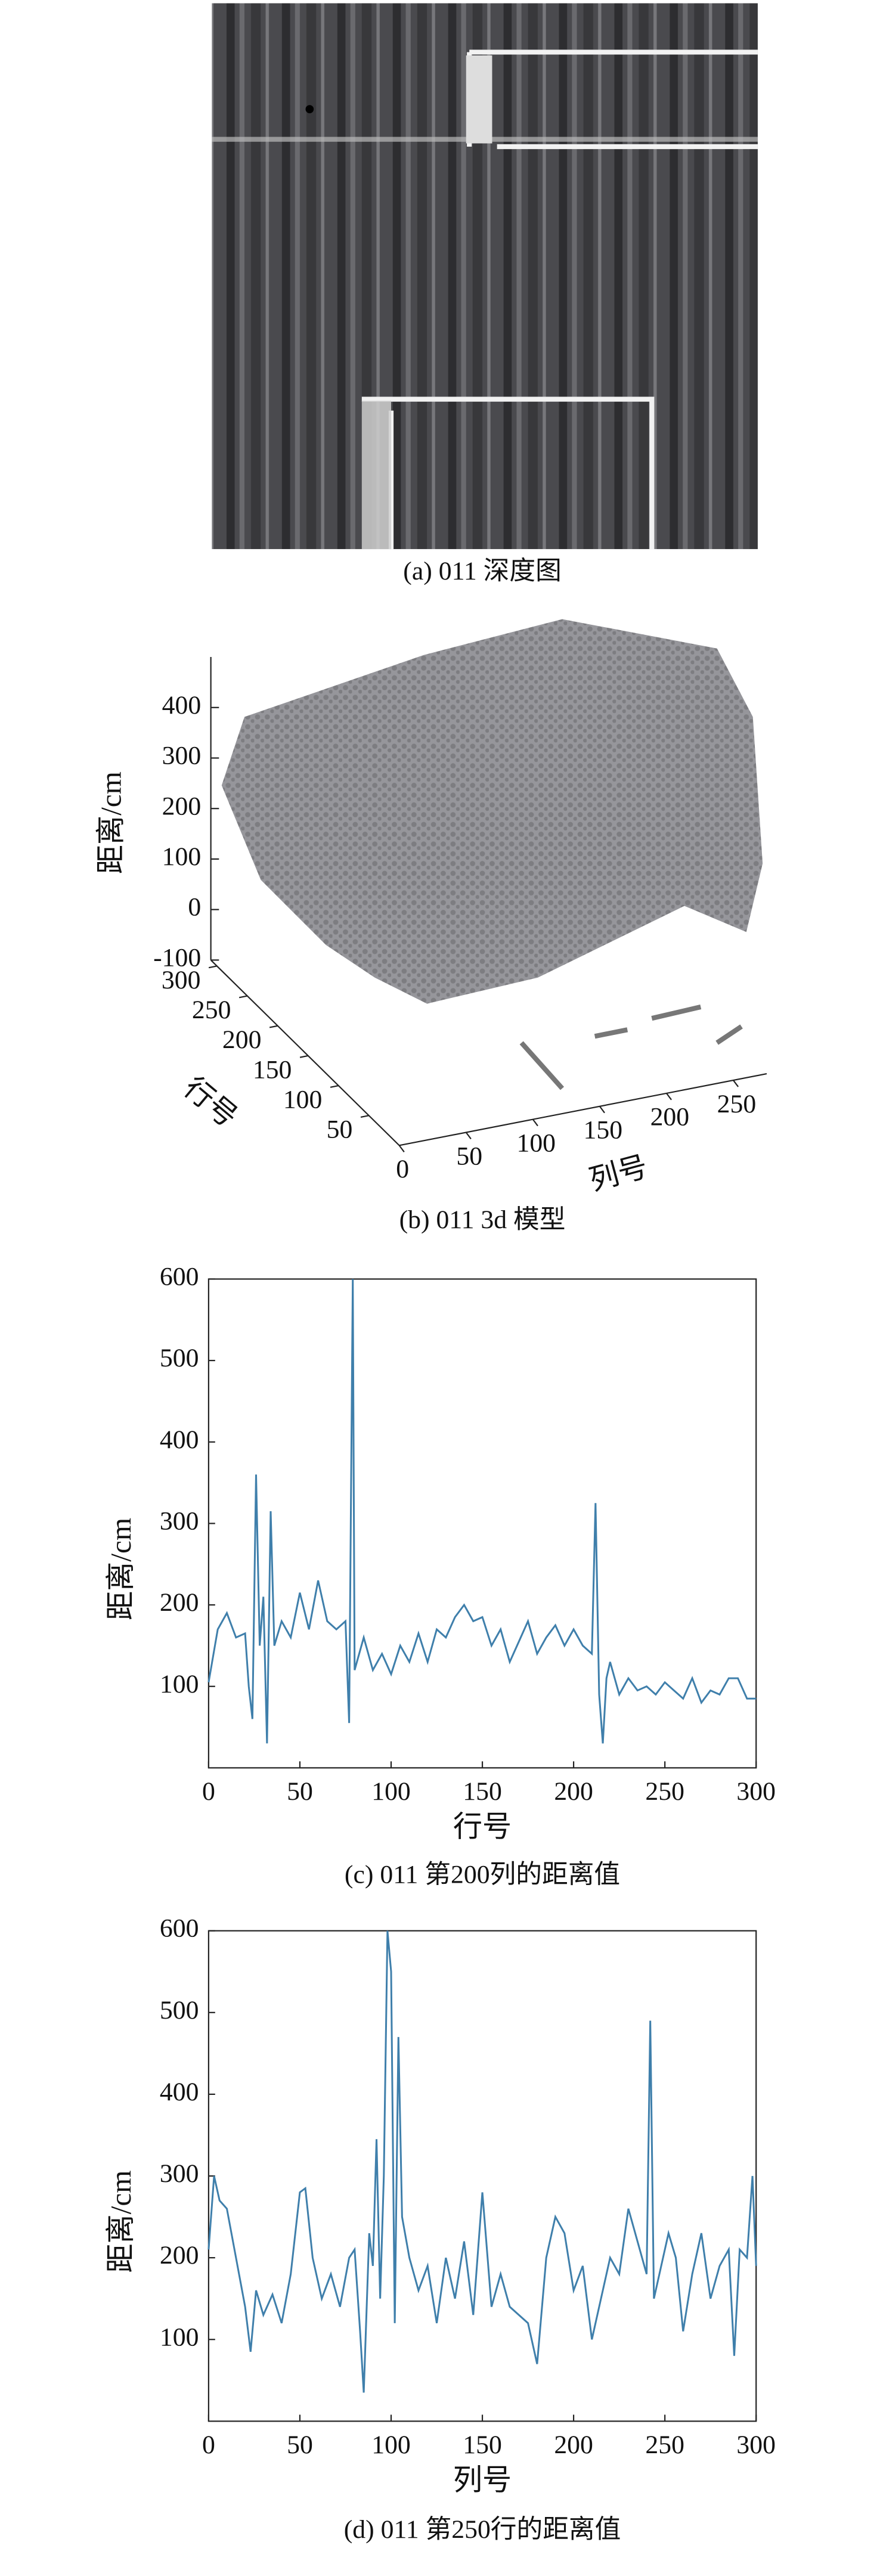 This screenshot has height=2576, width=880. What do you see at coordinates (111, 822) in the screenshot?
I see `z-axis-label: 距离/cm` at bounding box center [111, 822].